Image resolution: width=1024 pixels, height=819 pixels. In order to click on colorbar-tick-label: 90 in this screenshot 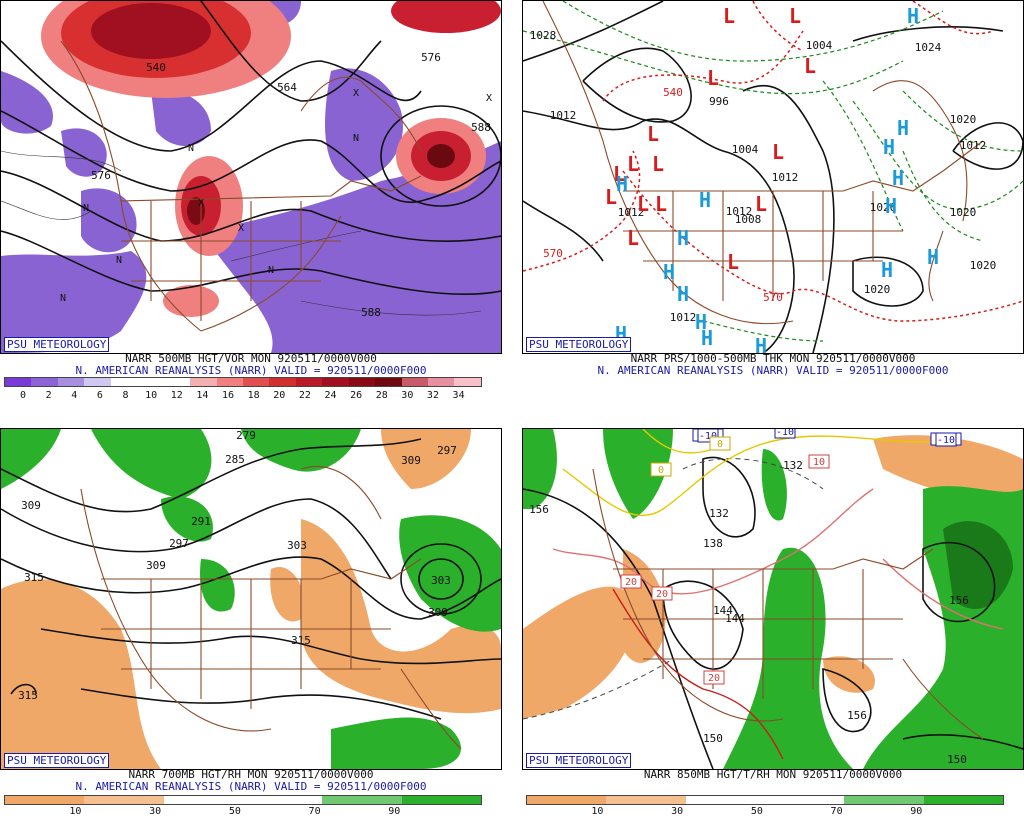, I will do `click(916, 811)`.